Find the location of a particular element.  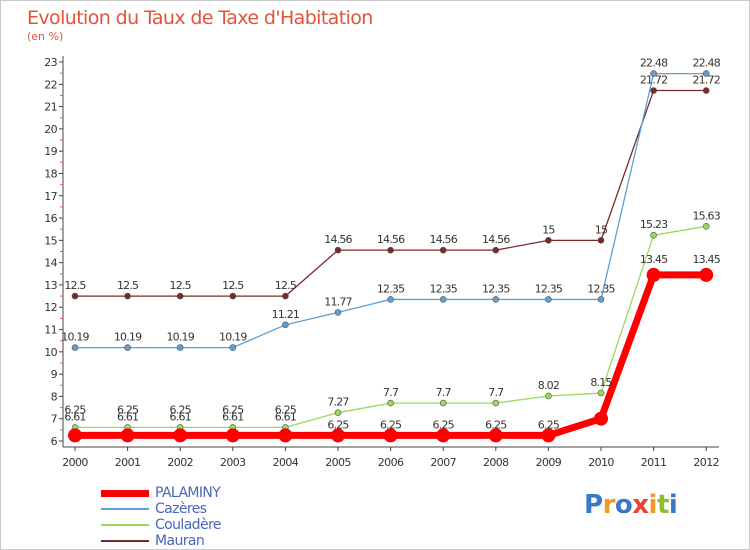

y-tick-label: 13 is located at coordinates (50, 285).